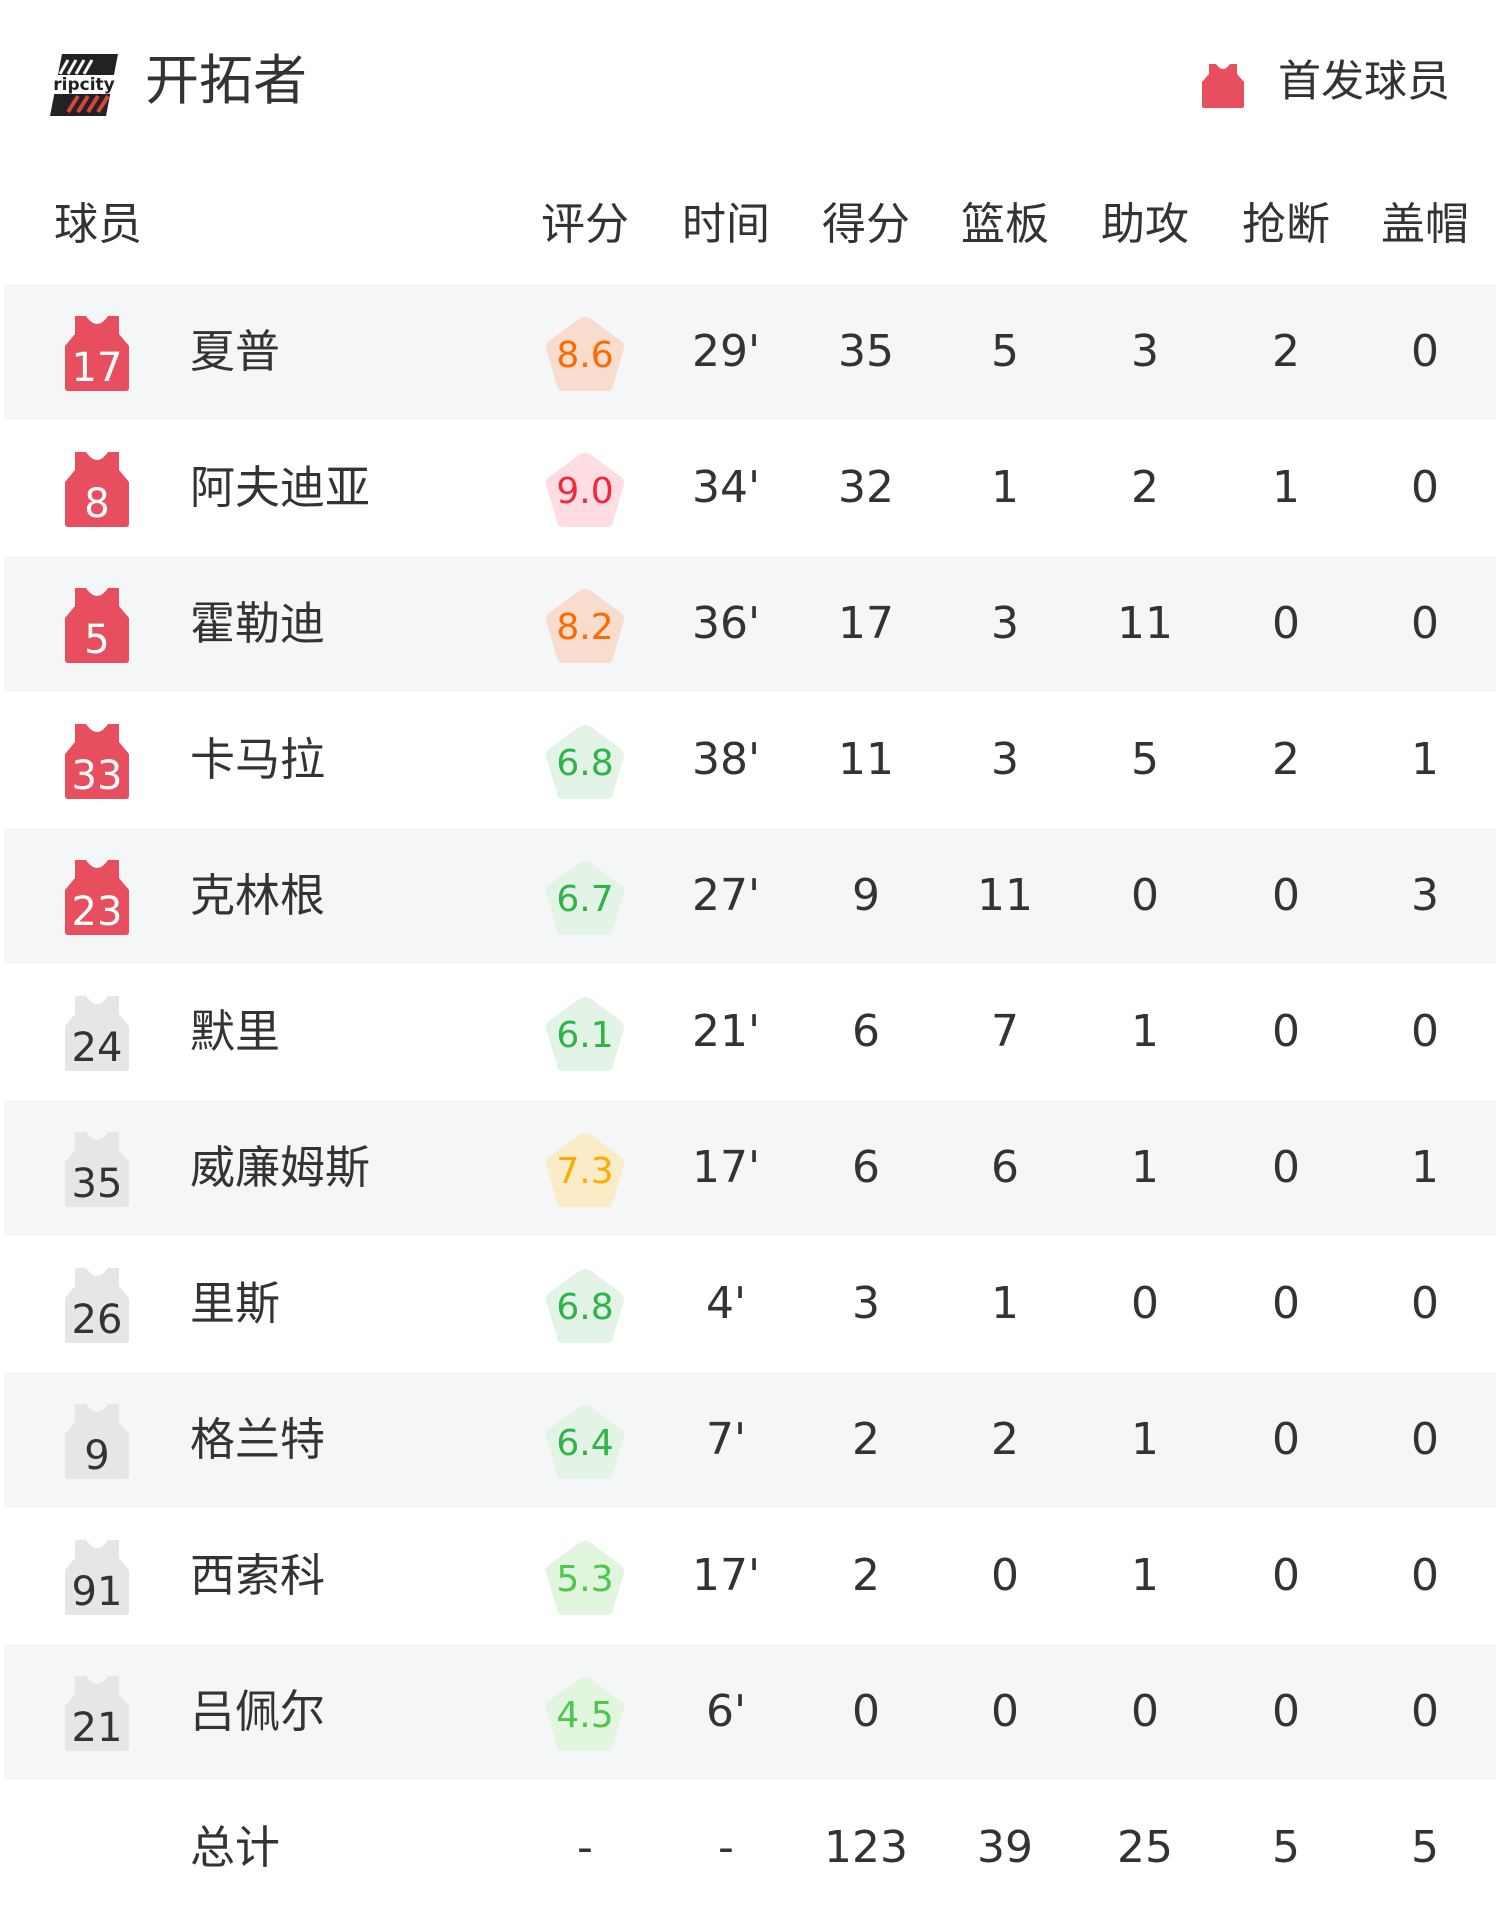 The height and width of the screenshot is (1920, 1500). What do you see at coordinates (1145, 1847) in the screenshot?
I see `totals-assists: 25` at bounding box center [1145, 1847].